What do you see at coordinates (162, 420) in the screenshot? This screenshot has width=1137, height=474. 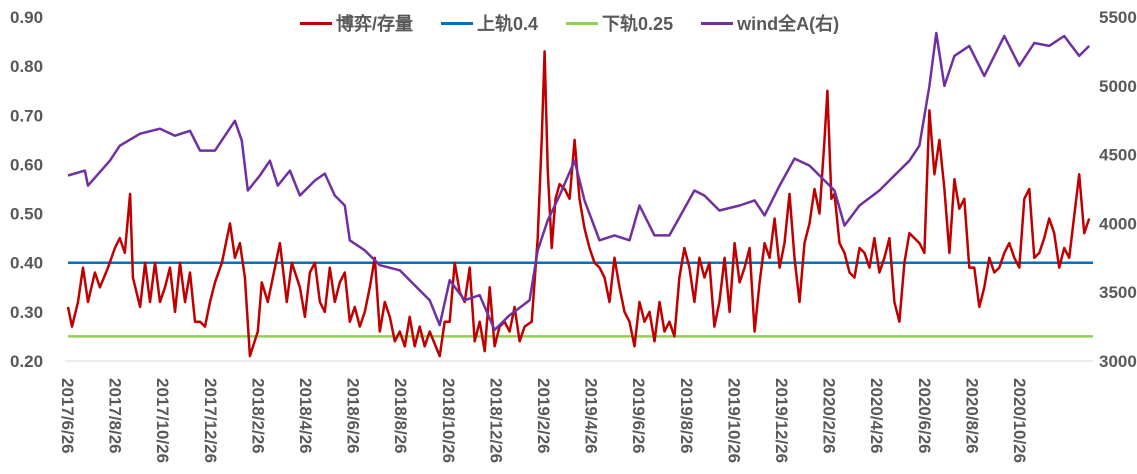 I see `x-tick-label: 2017/10/26` at bounding box center [162, 420].